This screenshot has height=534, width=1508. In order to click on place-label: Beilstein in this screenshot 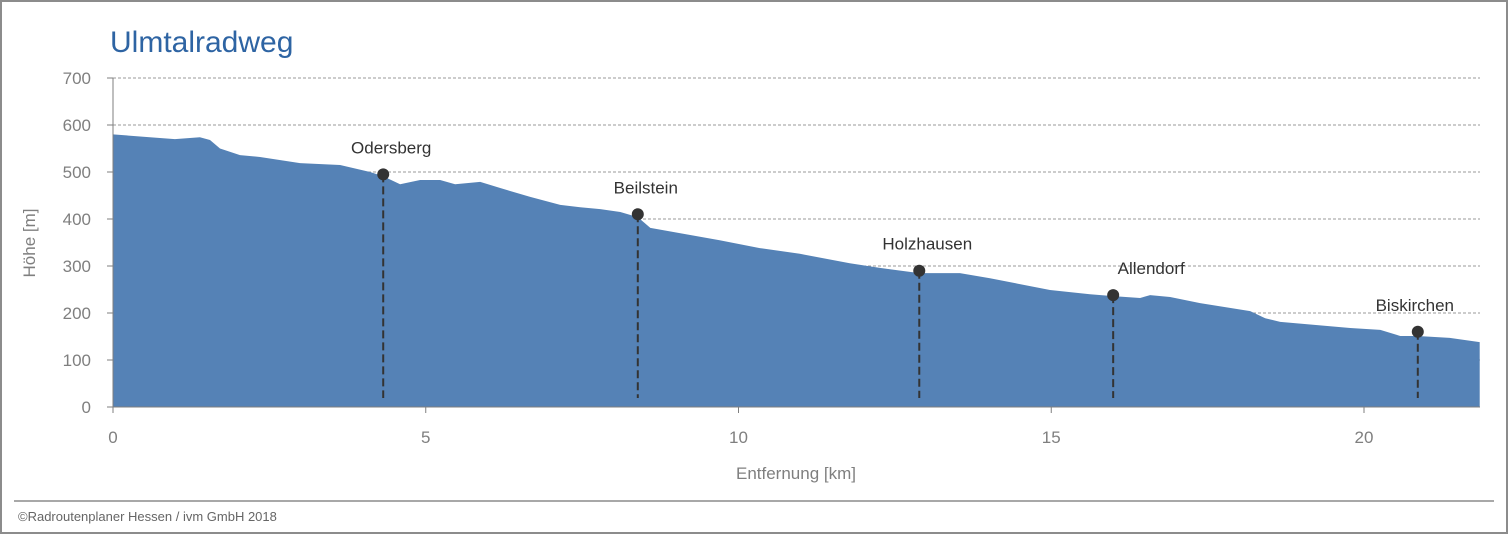, I will do `click(646, 187)`.